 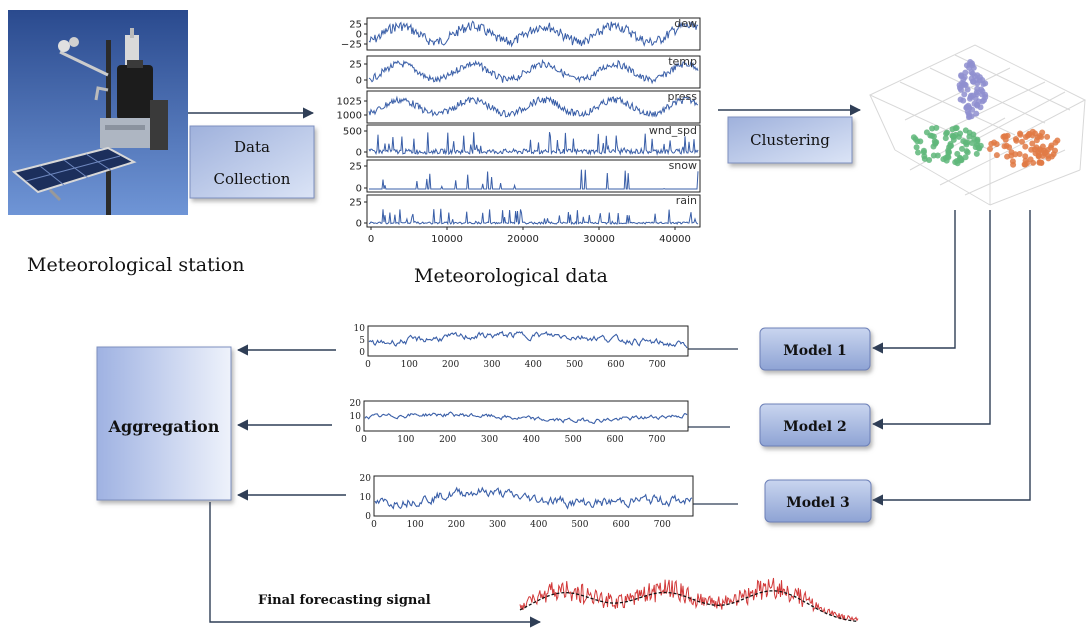 What do you see at coordinates (533, 217) in the screenshot?
I see `met-series-rain` at bounding box center [533, 217].